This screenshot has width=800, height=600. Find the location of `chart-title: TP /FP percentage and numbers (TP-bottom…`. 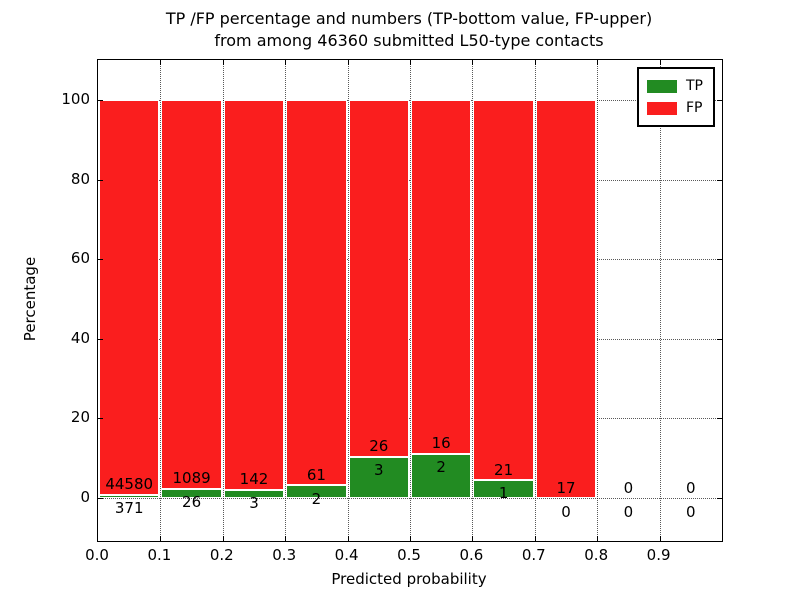

chart-title: TP /FP percentage and numbers (TP-bottom… is located at coordinates (409, 30).